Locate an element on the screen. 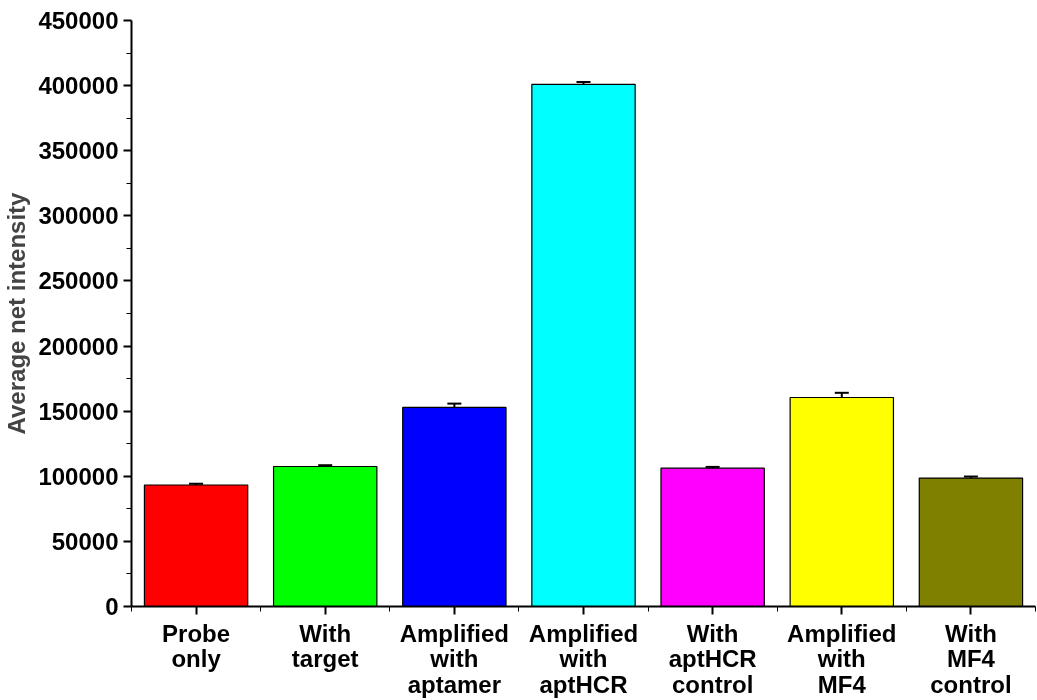 This screenshot has width=1037, height=700. y-axis-title: Average net intensity is located at coordinates (17, 313).